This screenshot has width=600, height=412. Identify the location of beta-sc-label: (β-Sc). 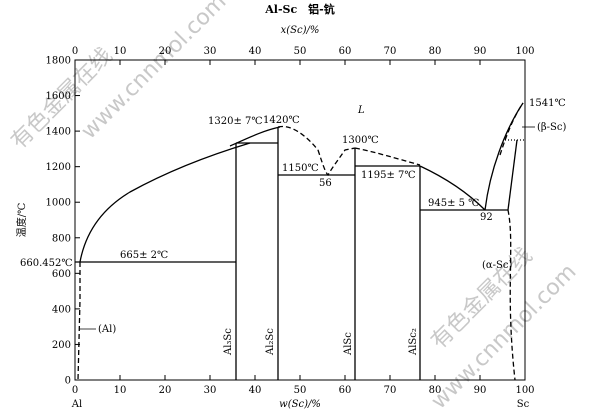
(552, 127).